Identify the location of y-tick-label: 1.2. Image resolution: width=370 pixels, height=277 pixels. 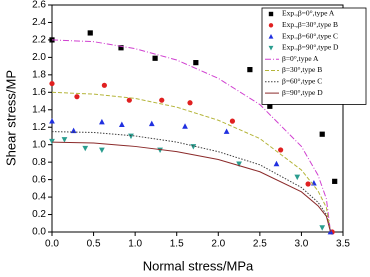
(39, 127).